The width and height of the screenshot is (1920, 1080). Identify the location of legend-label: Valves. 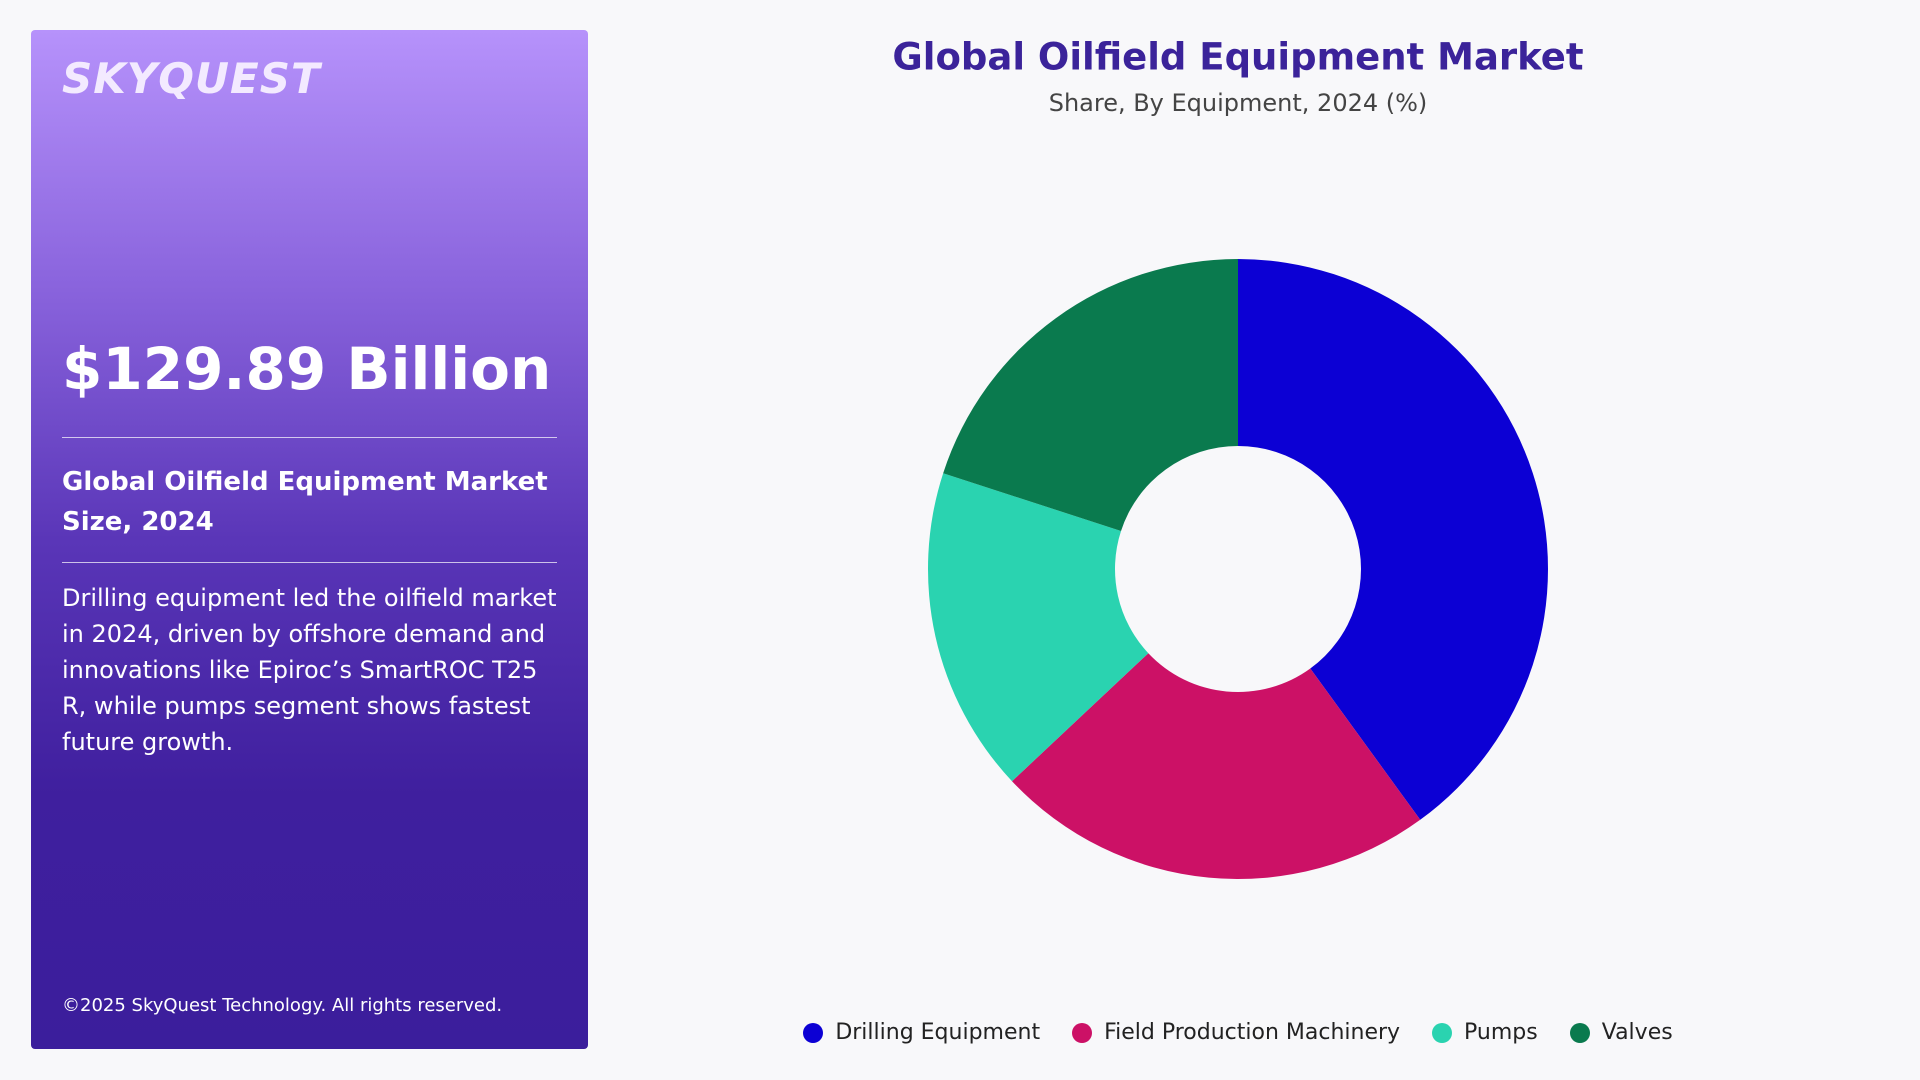
(1637, 1032).